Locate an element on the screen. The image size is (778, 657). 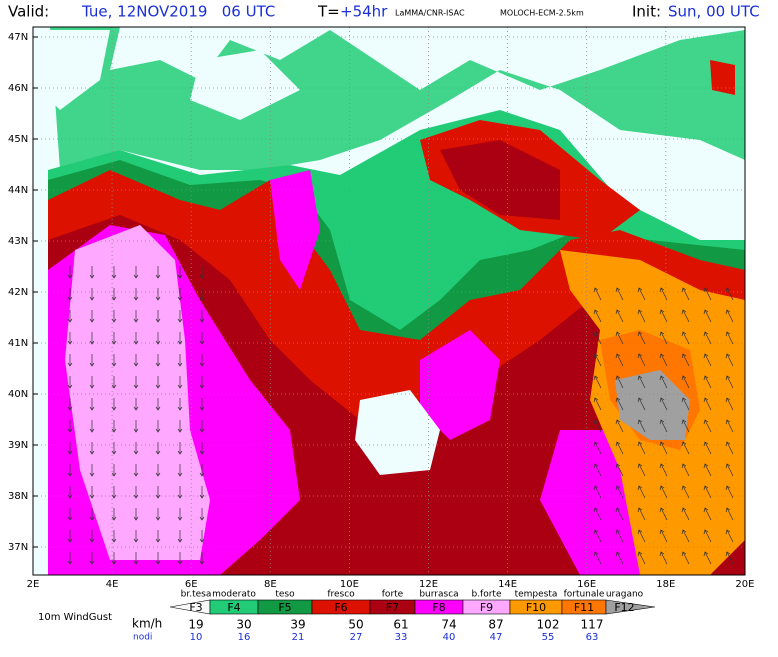
model: MOLOCH-ECM-2.5km is located at coordinates (542, 13).